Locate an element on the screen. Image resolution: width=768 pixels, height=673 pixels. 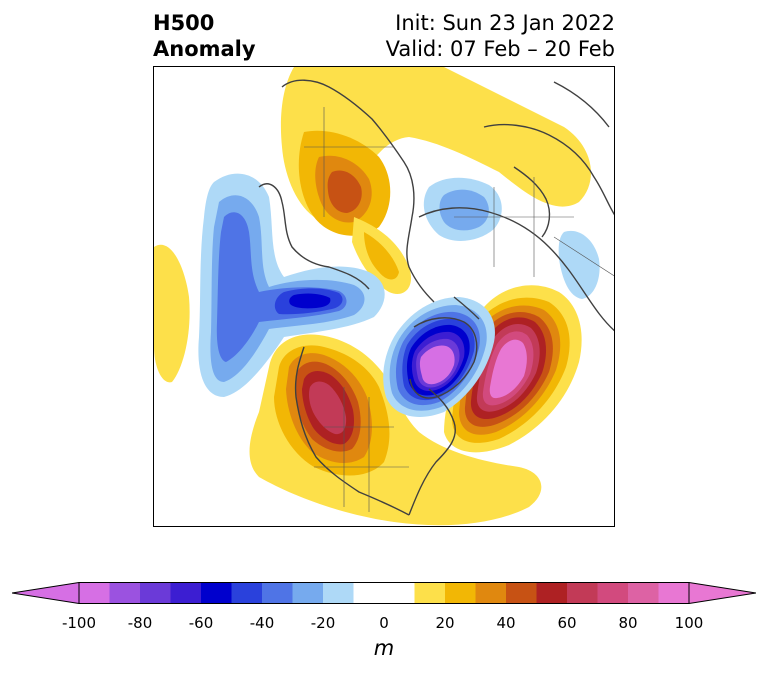
colorbar is located at coordinates (384, 593).